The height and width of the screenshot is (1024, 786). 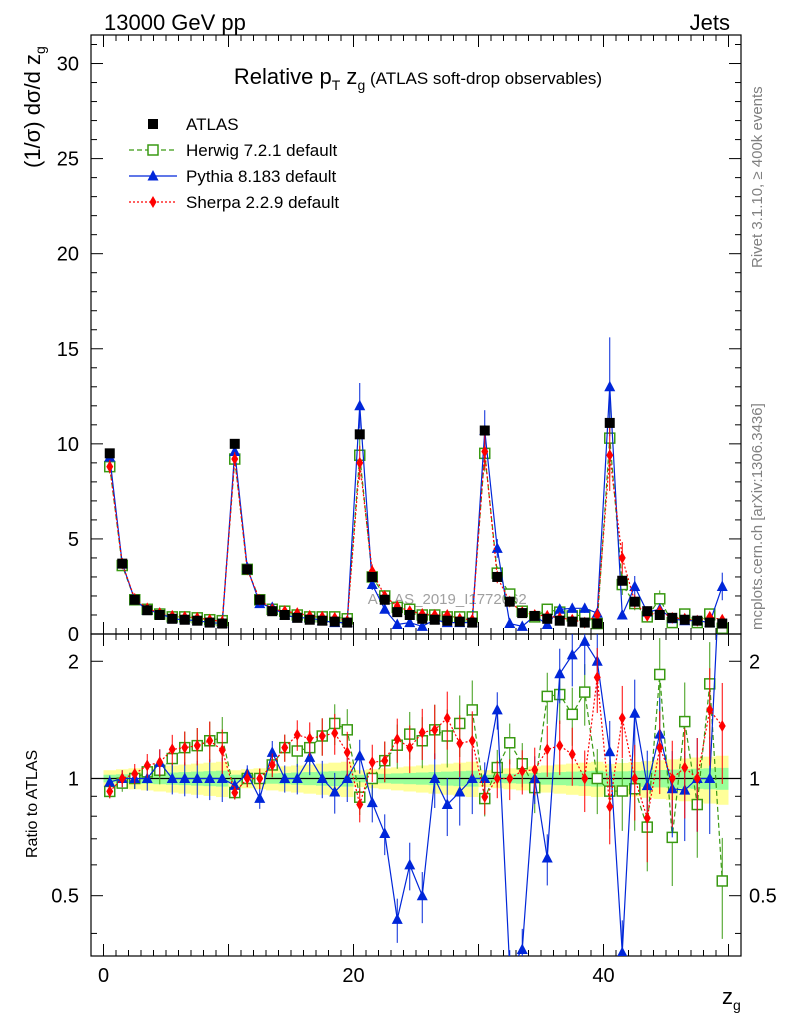 I want to click on x-tick-label: 20, so click(x=353, y=976).